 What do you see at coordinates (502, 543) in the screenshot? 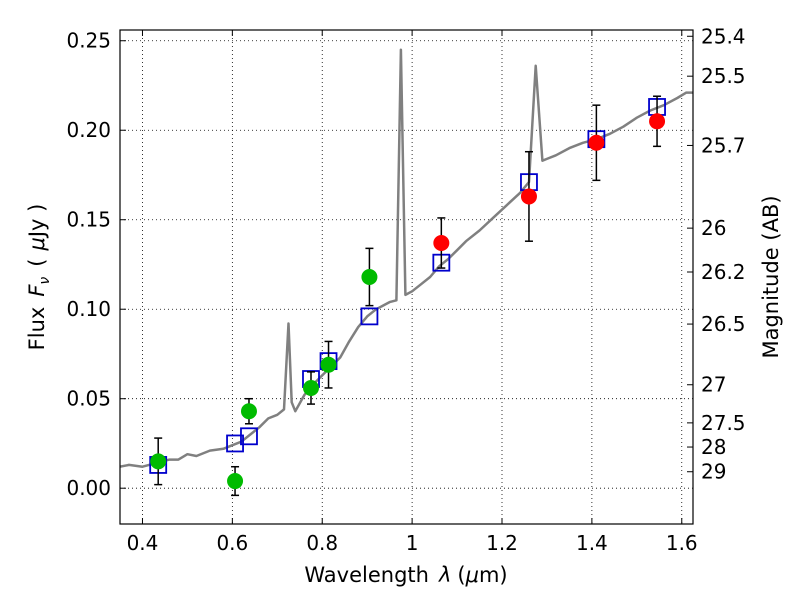
I see `x-tick-label: 1.2` at bounding box center [502, 543].